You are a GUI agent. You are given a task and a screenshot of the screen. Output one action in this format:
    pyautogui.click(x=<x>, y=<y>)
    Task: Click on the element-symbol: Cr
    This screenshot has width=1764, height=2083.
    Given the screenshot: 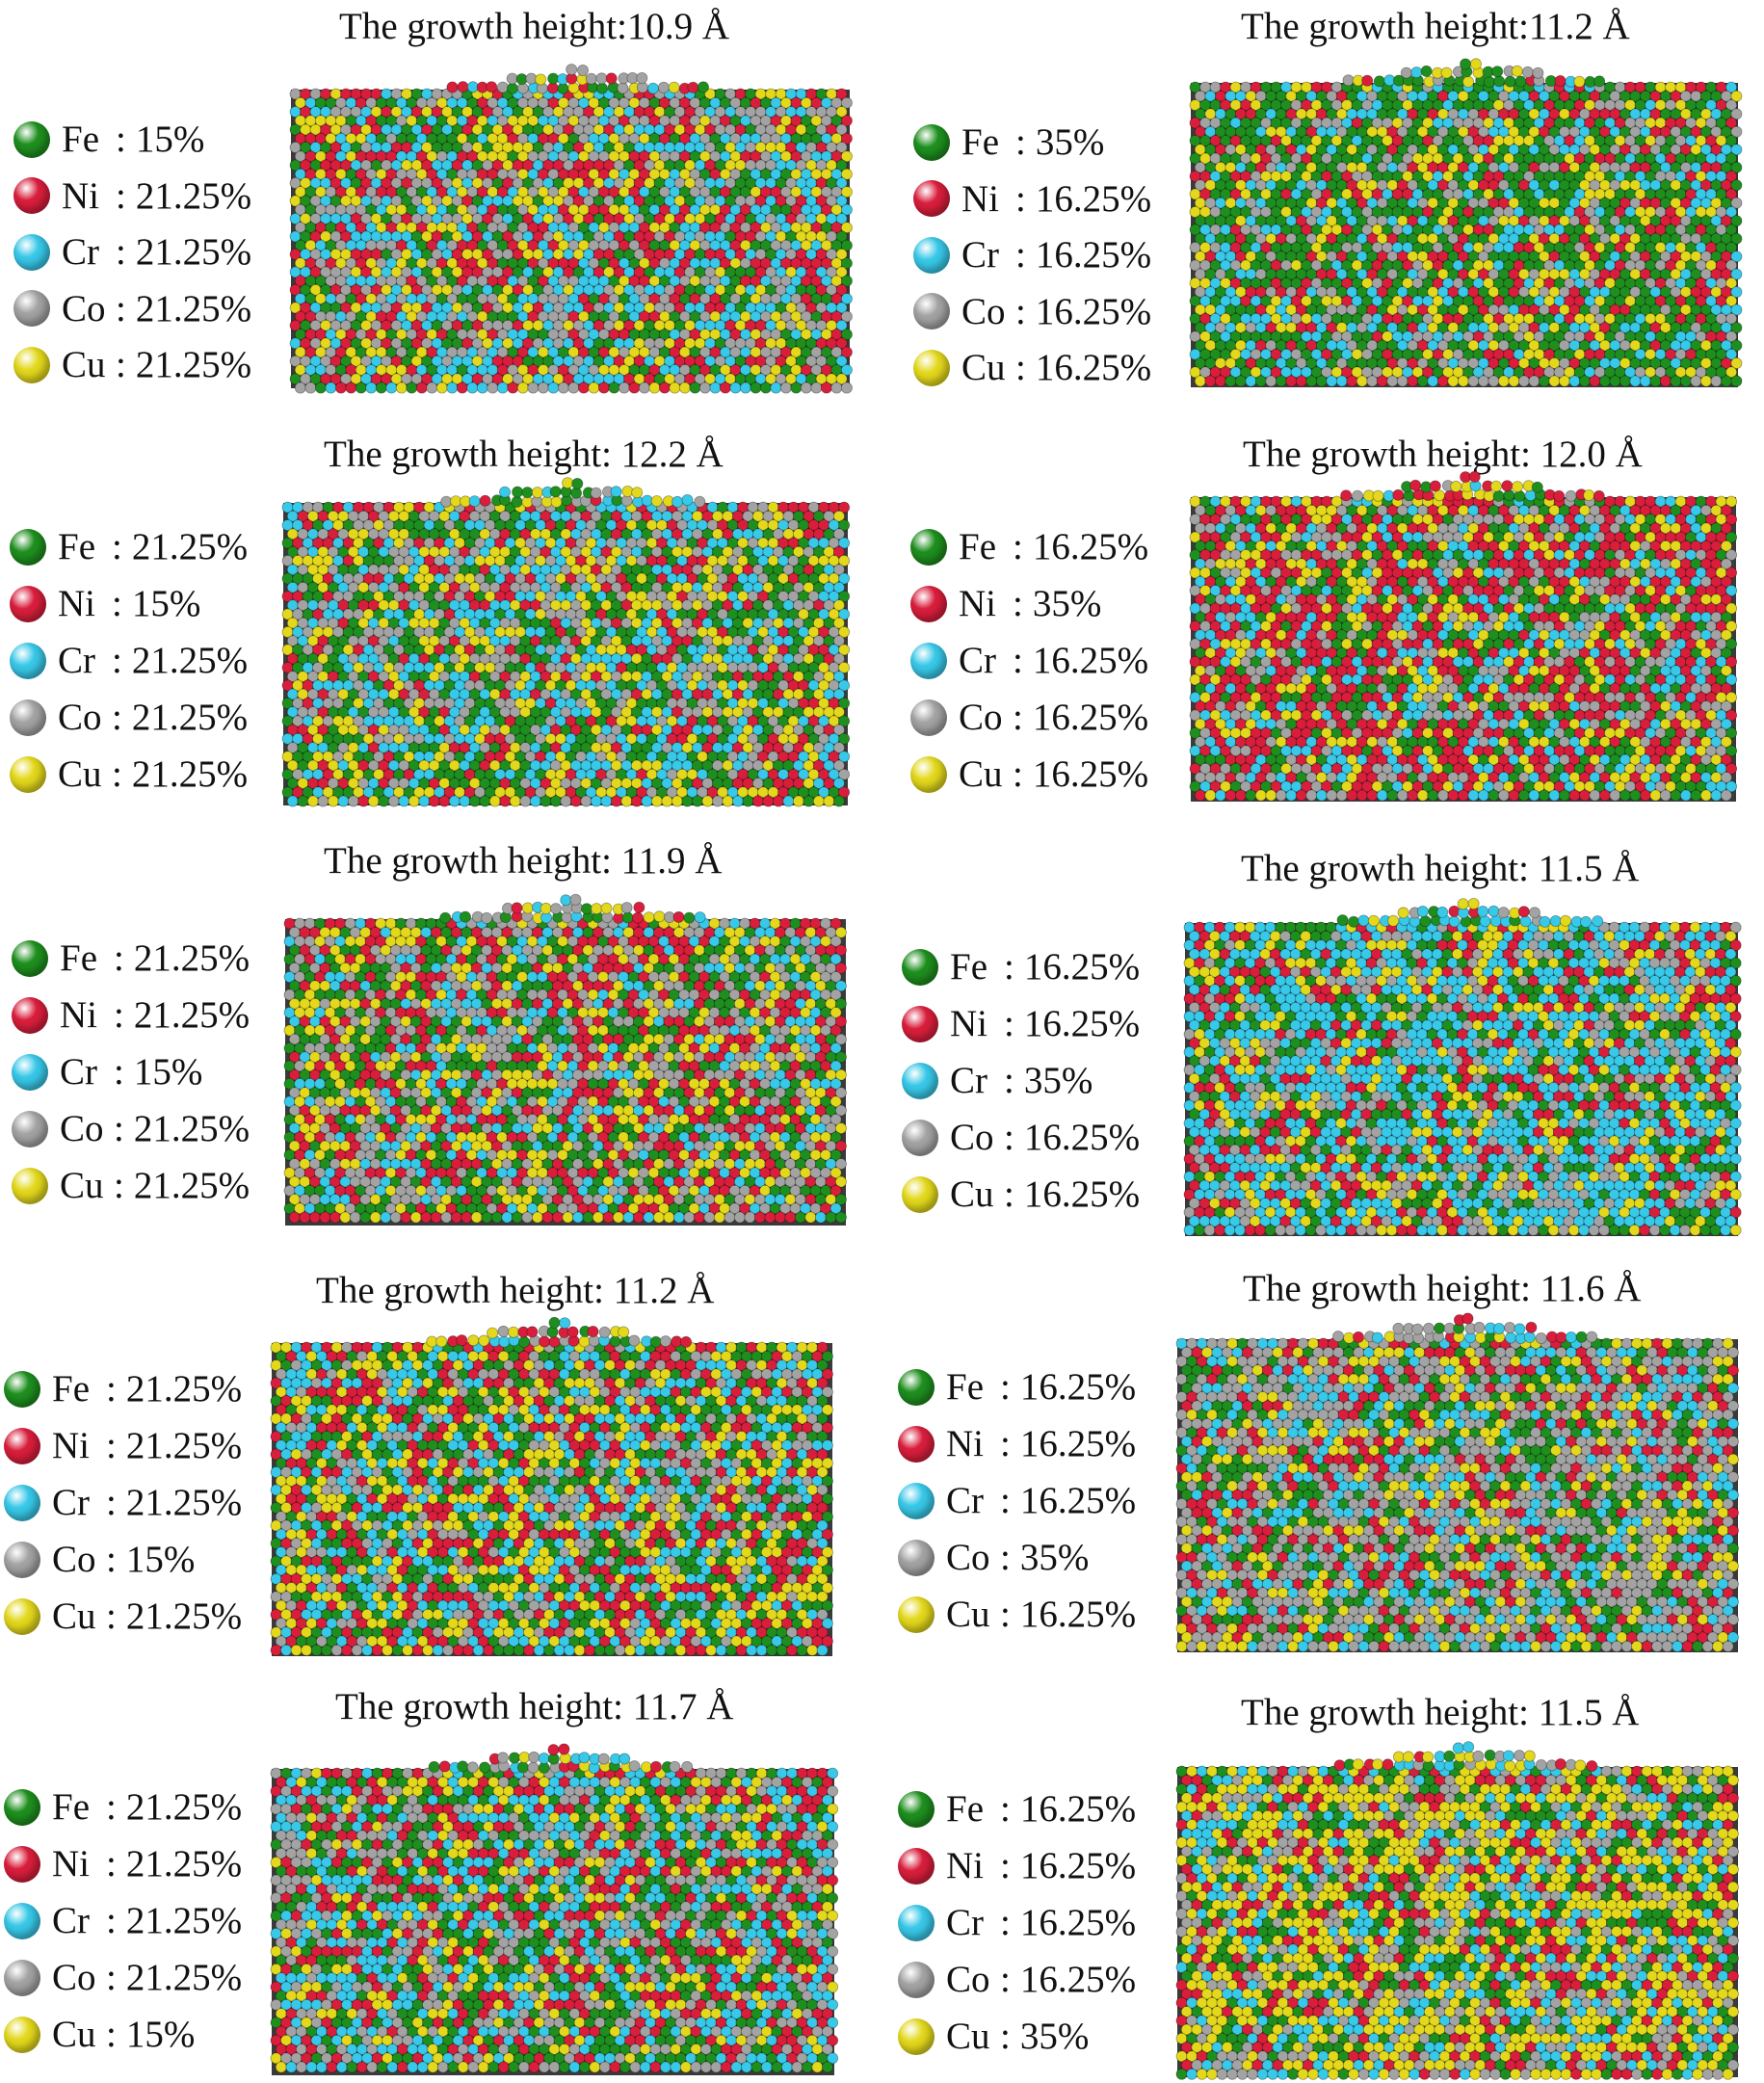 What is the action you would take?
    pyautogui.click(x=71, y=1502)
    